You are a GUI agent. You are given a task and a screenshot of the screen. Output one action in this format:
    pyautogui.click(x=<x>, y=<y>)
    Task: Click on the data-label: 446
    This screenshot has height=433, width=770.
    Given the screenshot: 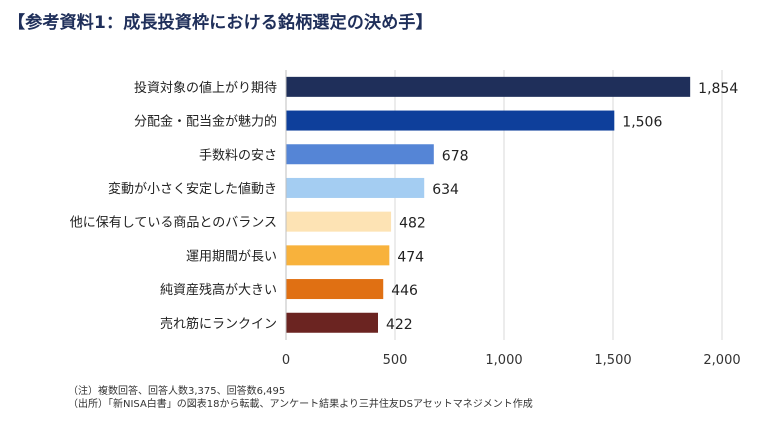 What is the action you would take?
    pyautogui.click(x=404, y=291)
    